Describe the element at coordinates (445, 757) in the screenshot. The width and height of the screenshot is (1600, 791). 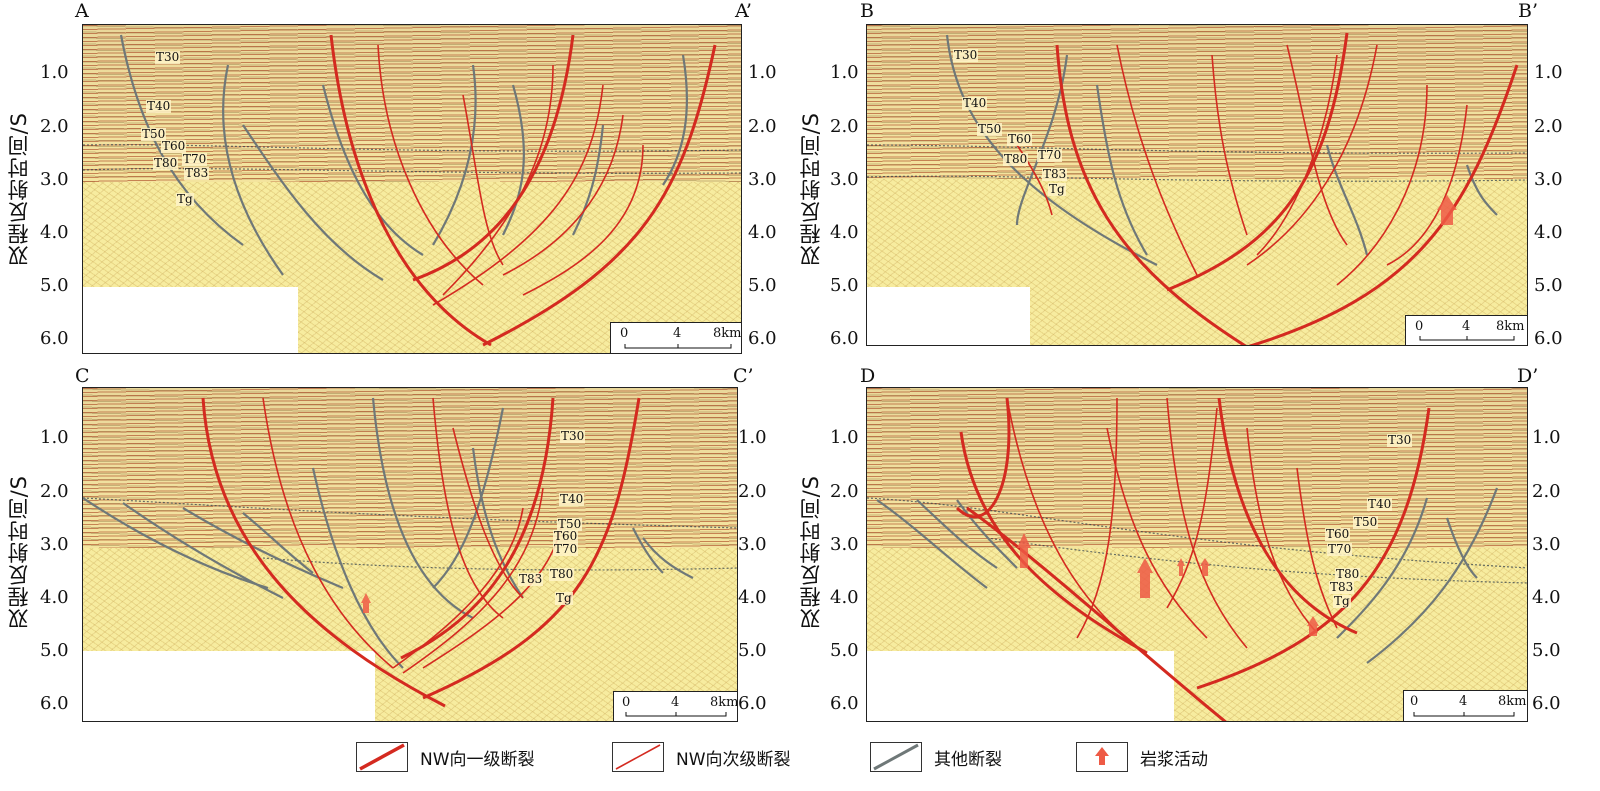
I see `legend-item-primary-fault: NW向一级断裂` at that location.